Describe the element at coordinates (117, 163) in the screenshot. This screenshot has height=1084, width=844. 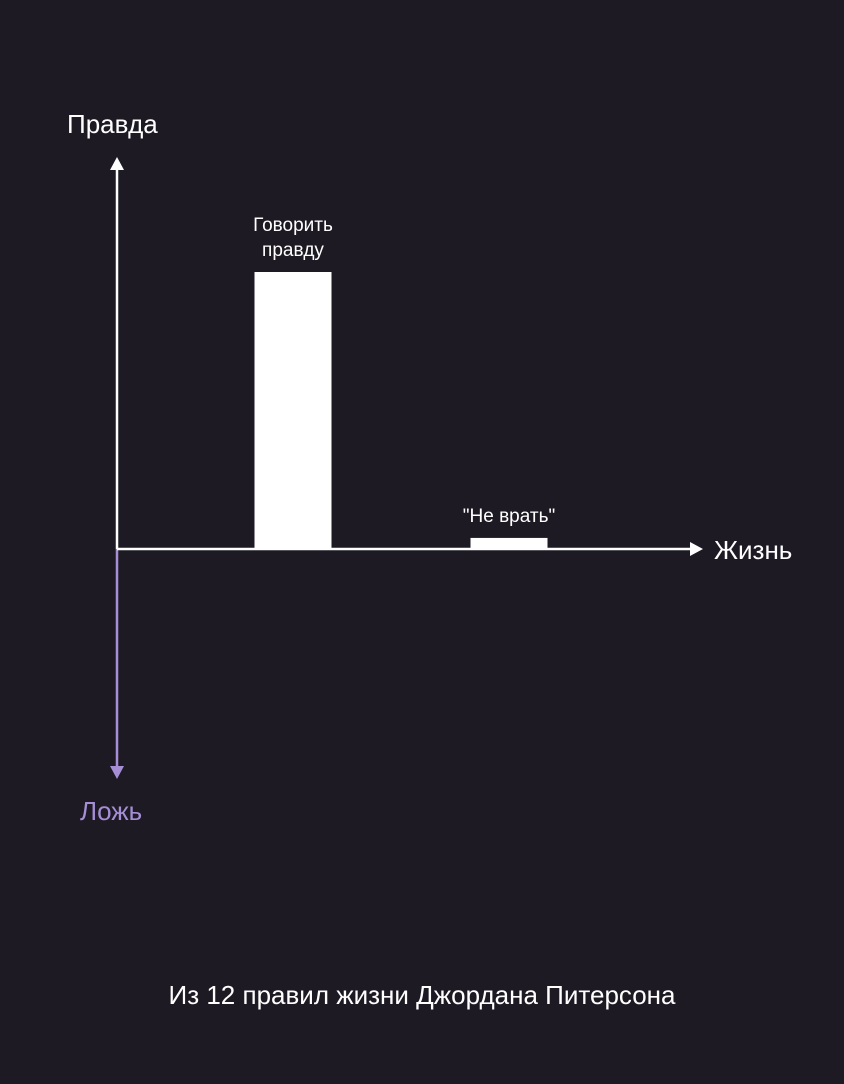
I see `y-axis-up-arrow-icon` at that location.